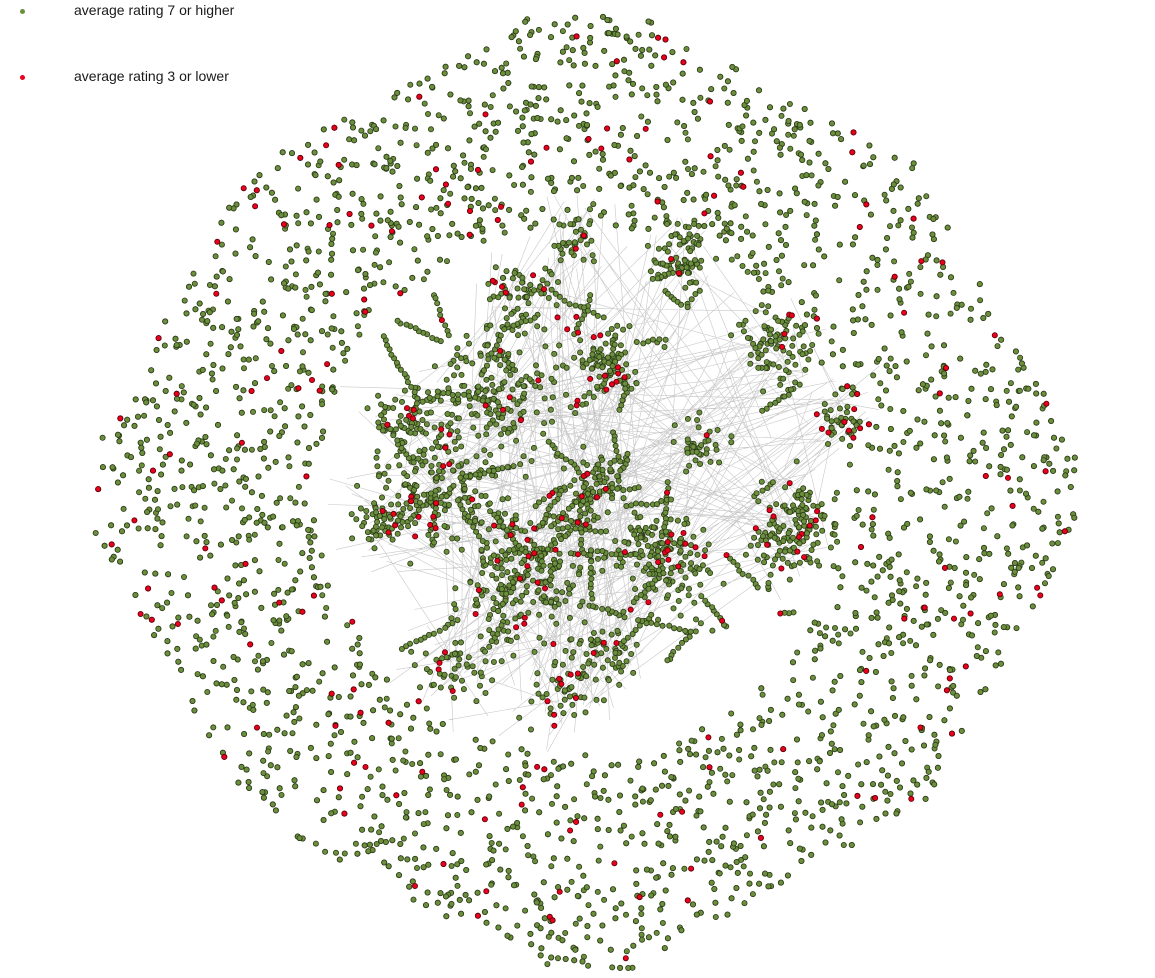  Describe the element at coordinates (154, 10) in the screenshot. I see `legend-label-high: average rating 7 or higher` at that location.